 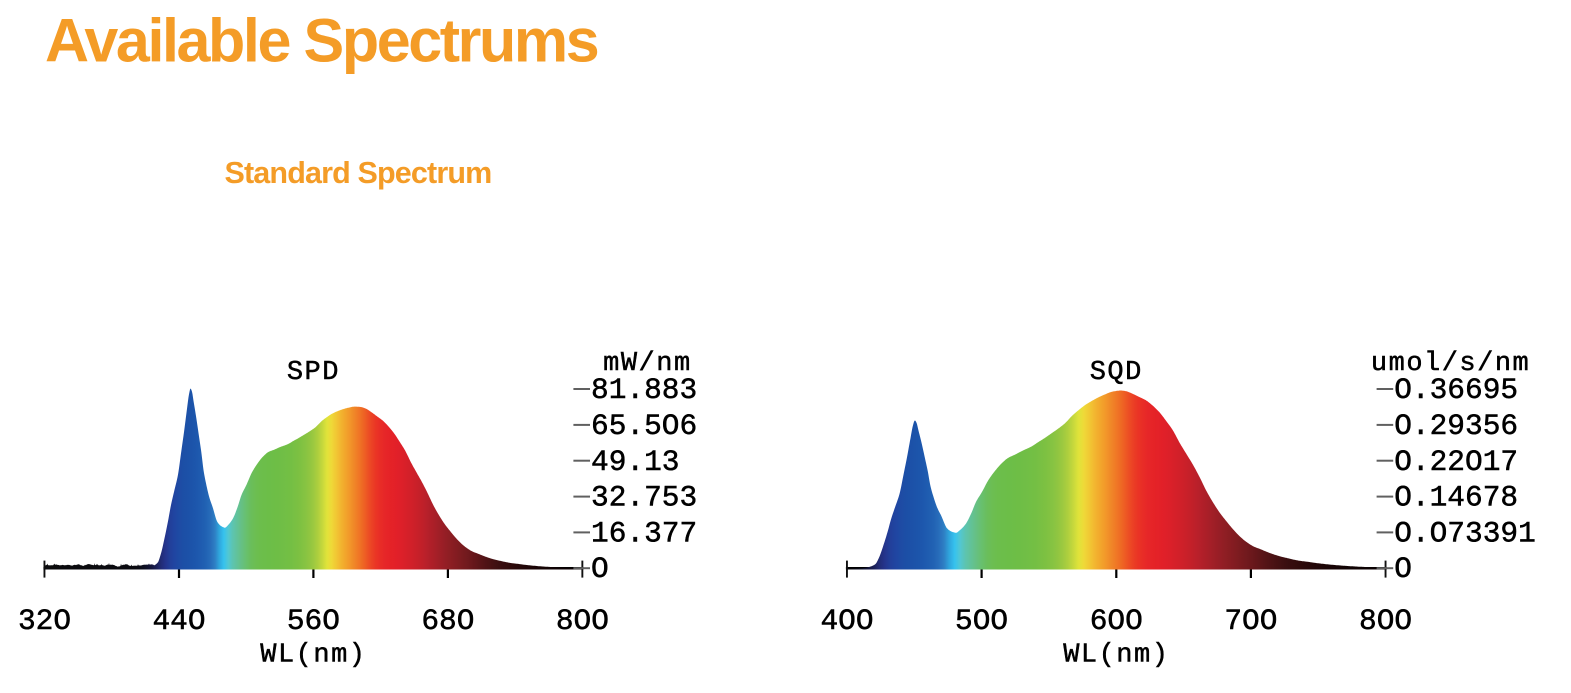 I want to click on svg-text: mW/nm, so click(x=647, y=364).